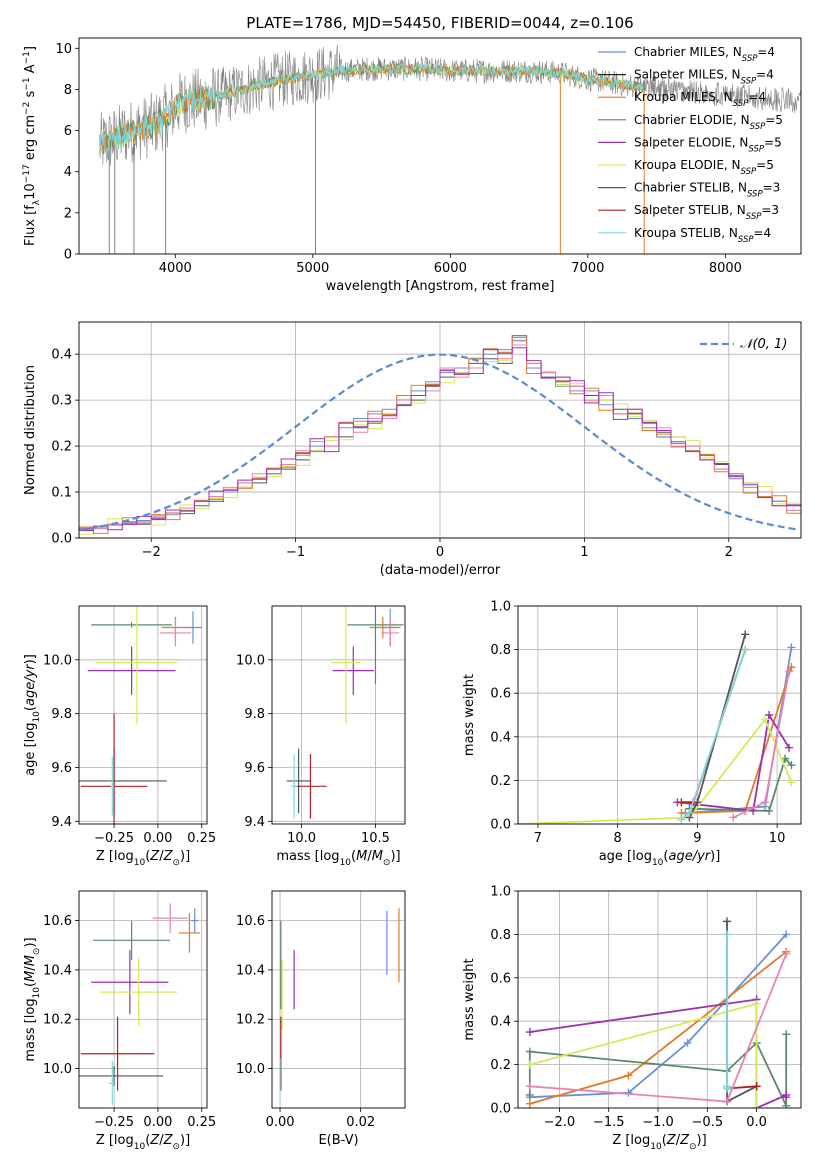 This screenshot has height=1170, width=819. Describe the element at coordinates (338, 1140) in the screenshot. I see `x-axis-label: E(B-V)` at that location.